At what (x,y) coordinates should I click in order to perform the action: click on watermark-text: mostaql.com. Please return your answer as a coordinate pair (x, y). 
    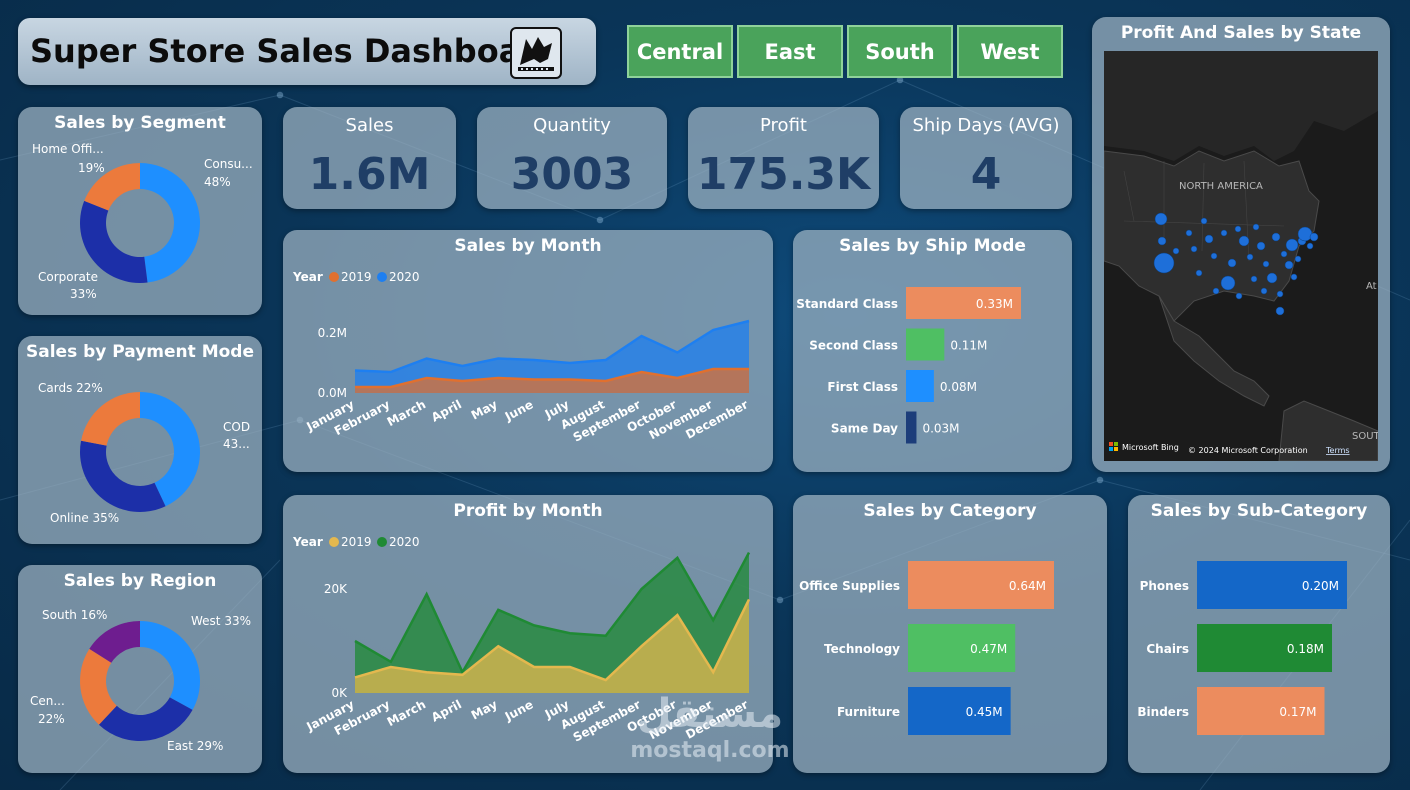
    Looking at the image, I should click on (710, 750).